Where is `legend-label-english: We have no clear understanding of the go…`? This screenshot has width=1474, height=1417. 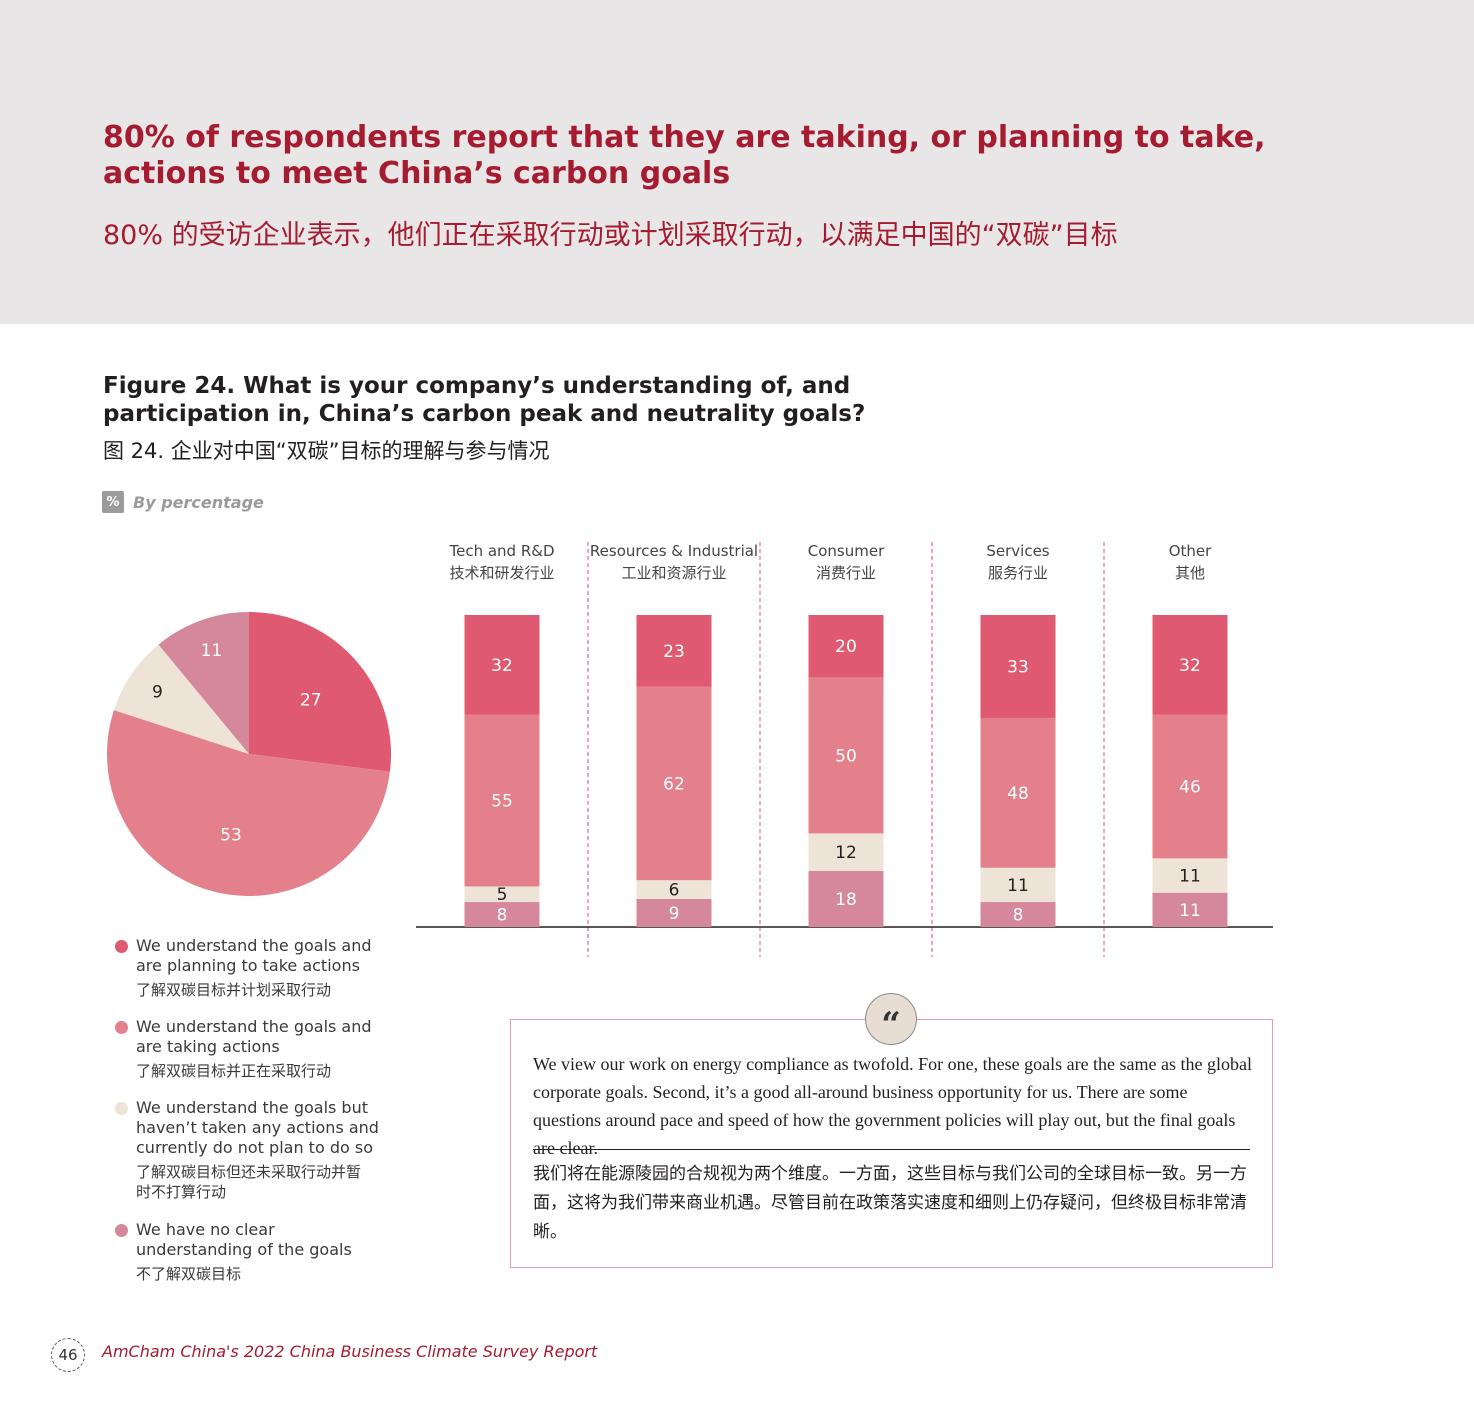 legend-label-english: We have no clear understanding of the go… is located at coordinates (244, 1239).